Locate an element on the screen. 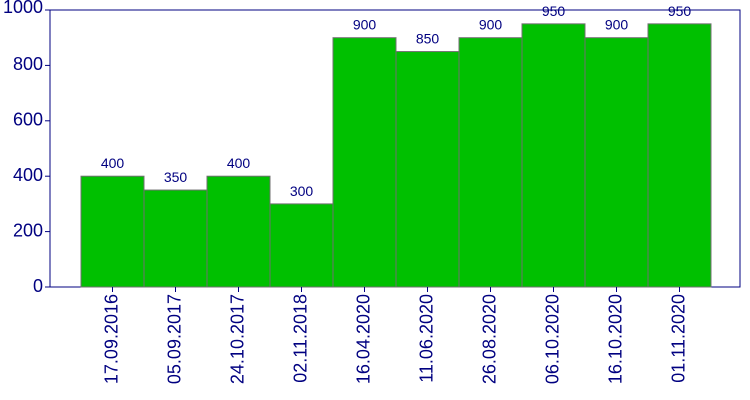 Image resolution: width=750 pixels, height=400 pixels. data-label: 850 is located at coordinates (428, 39).